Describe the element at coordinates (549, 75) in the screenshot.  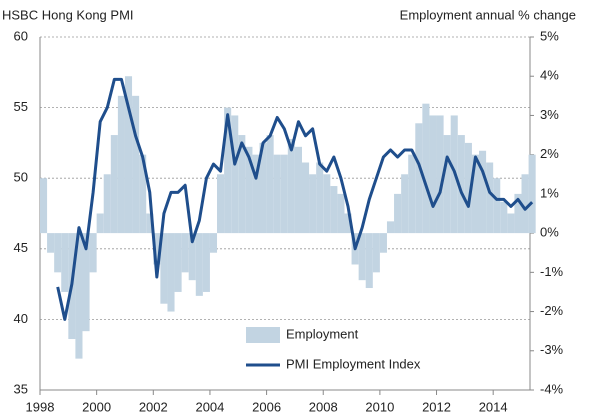
I see `y2-tick-label: 4%` at that location.